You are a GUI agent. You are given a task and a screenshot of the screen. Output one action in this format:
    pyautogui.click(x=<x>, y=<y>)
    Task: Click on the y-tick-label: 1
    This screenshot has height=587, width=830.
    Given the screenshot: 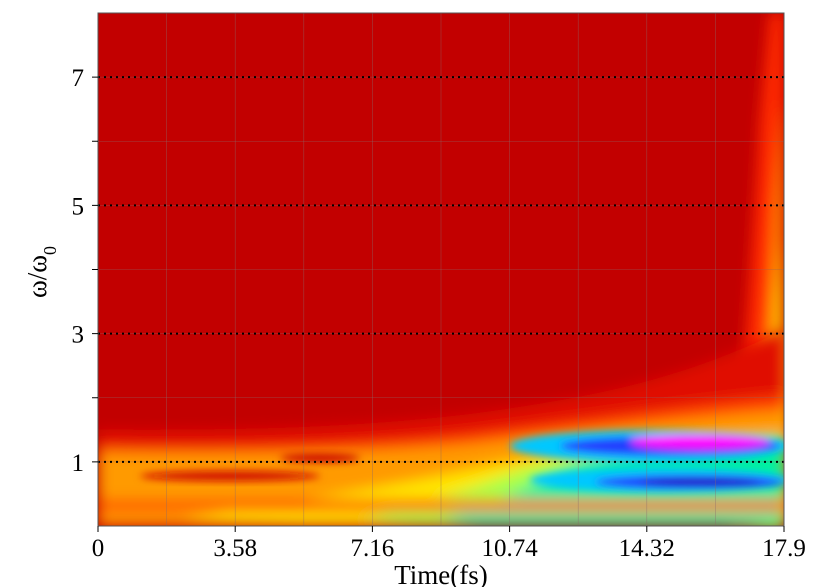 What is the action you would take?
    pyautogui.click(x=78, y=463)
    